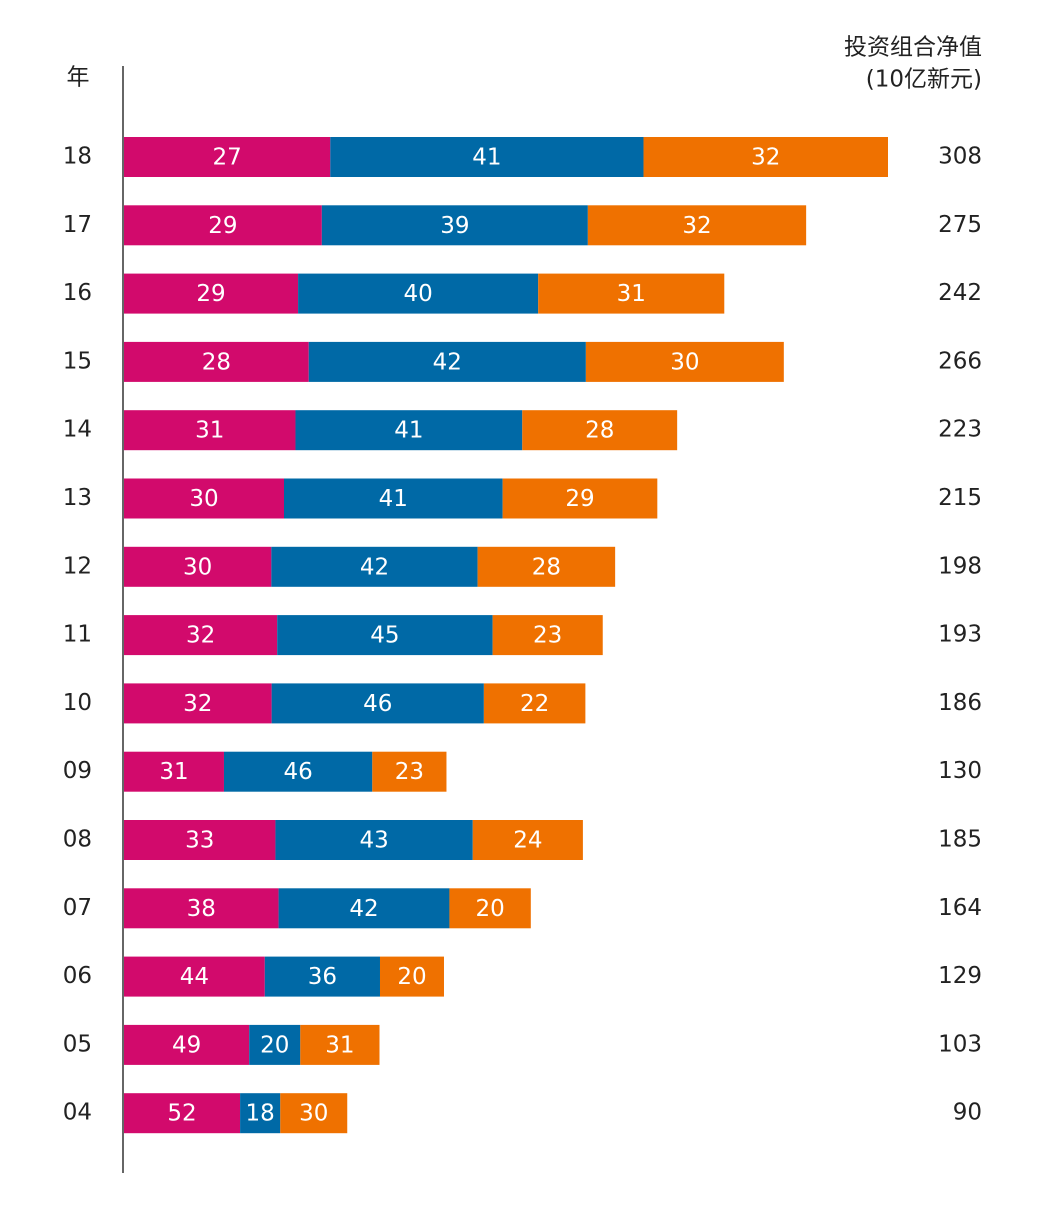  What do you see at coordinates (77, 430) in the screenshot?
I see `y-tick-label: 14` at bounding box center [77, 430].